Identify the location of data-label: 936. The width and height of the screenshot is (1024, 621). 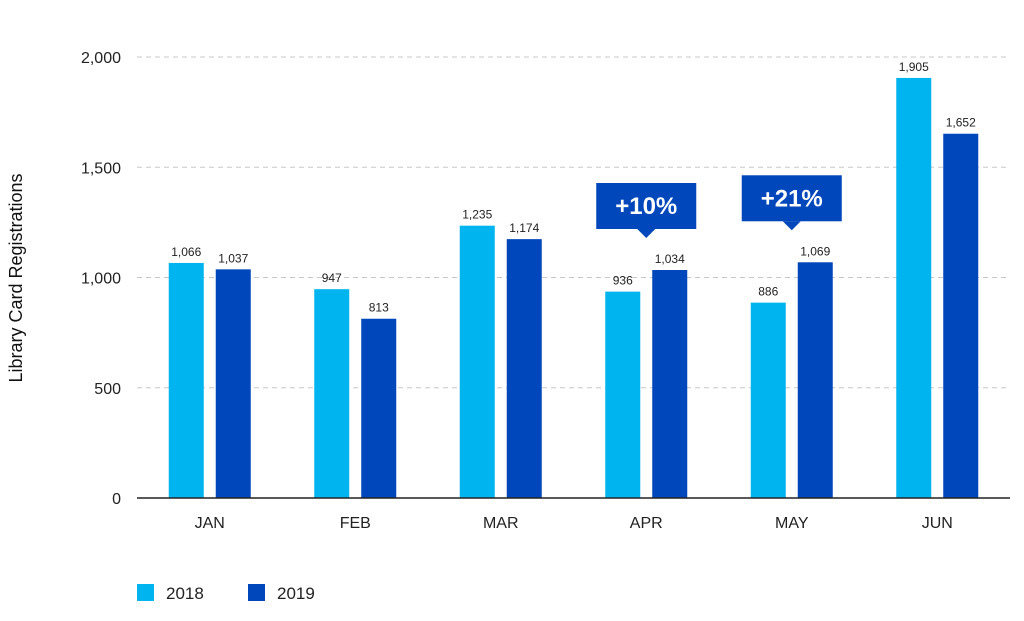
(623, 281).